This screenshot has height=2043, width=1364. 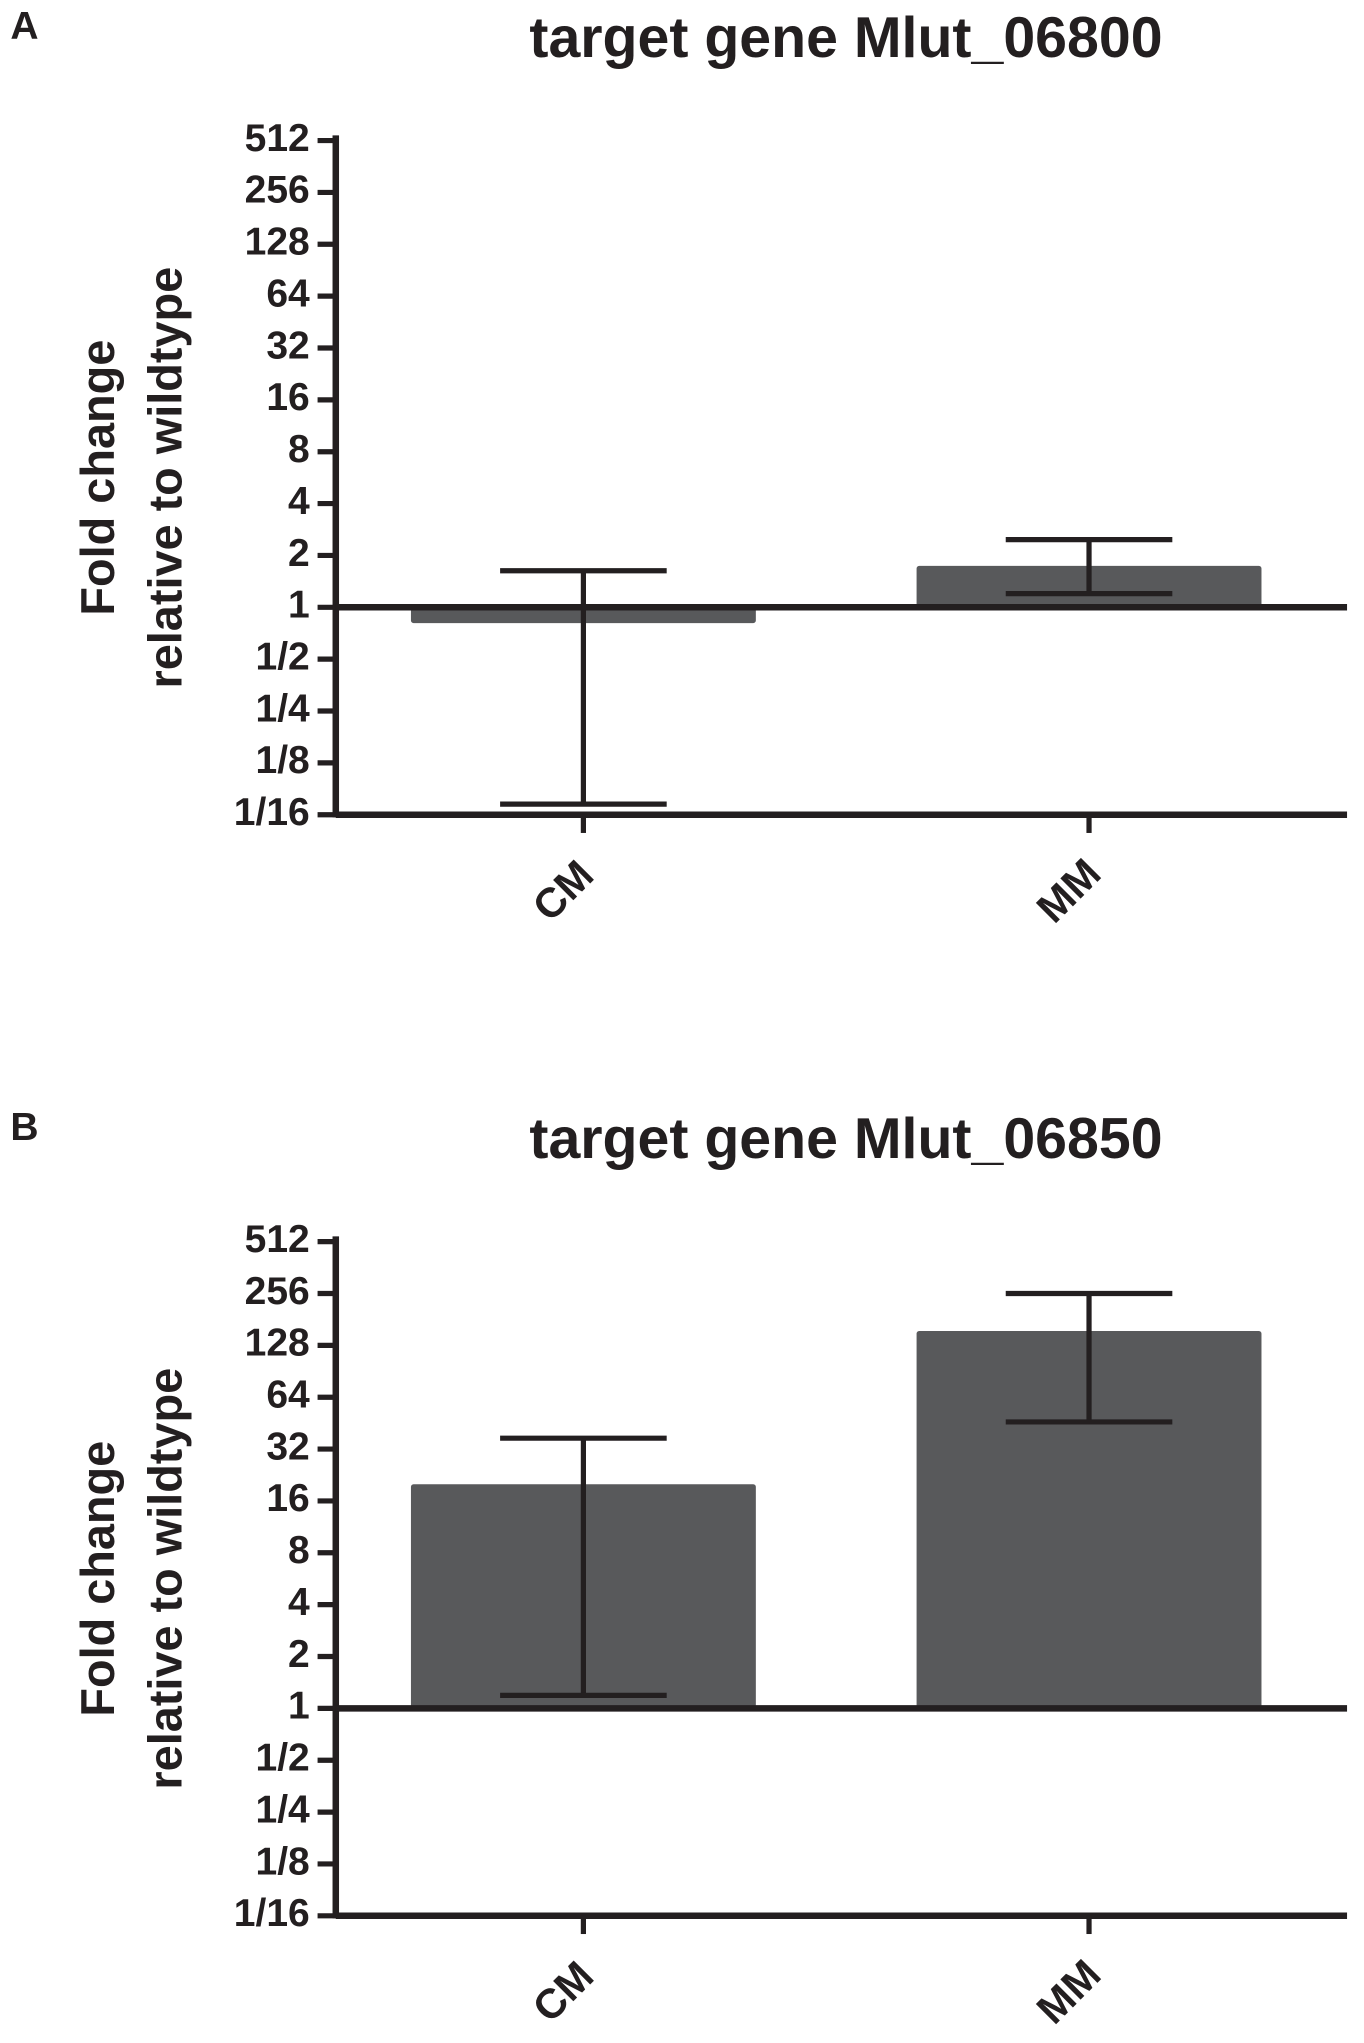 I want to click on chart-title: target gene Mlut_06800, so click(x=845, y=38).